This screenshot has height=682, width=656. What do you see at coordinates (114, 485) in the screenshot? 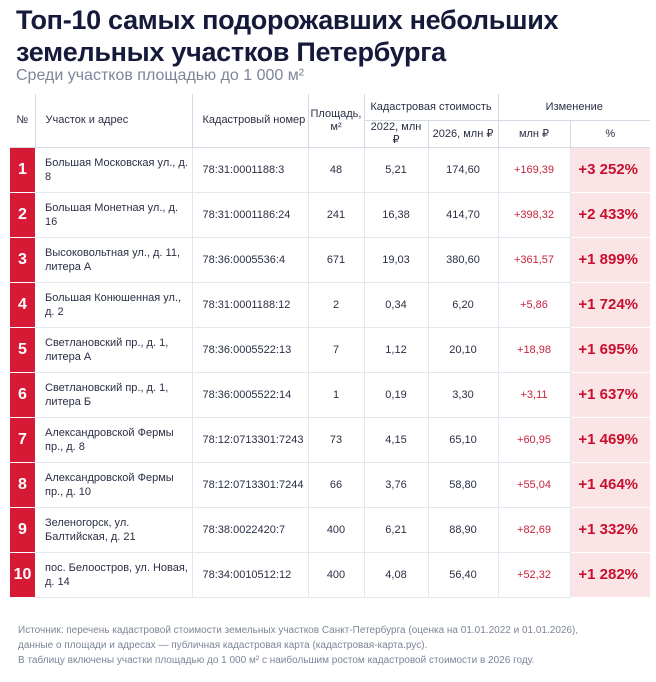
I see `address-cell: Александровской Фермы пр., д. 10` at bounding box center [114, 485].